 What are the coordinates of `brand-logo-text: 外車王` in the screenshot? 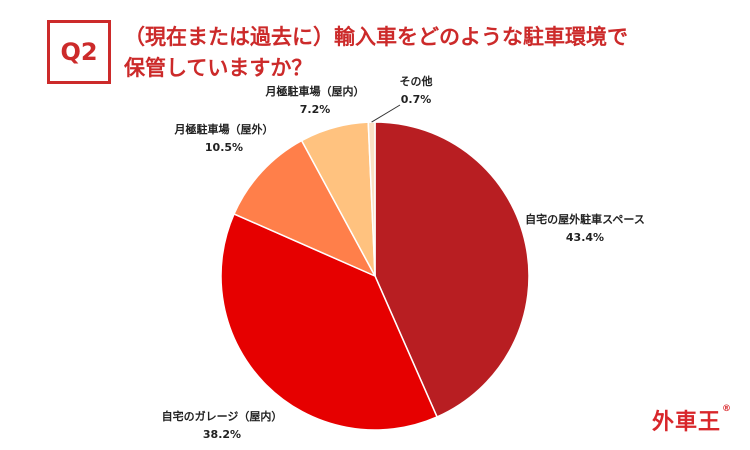 It's located at (687, 422).